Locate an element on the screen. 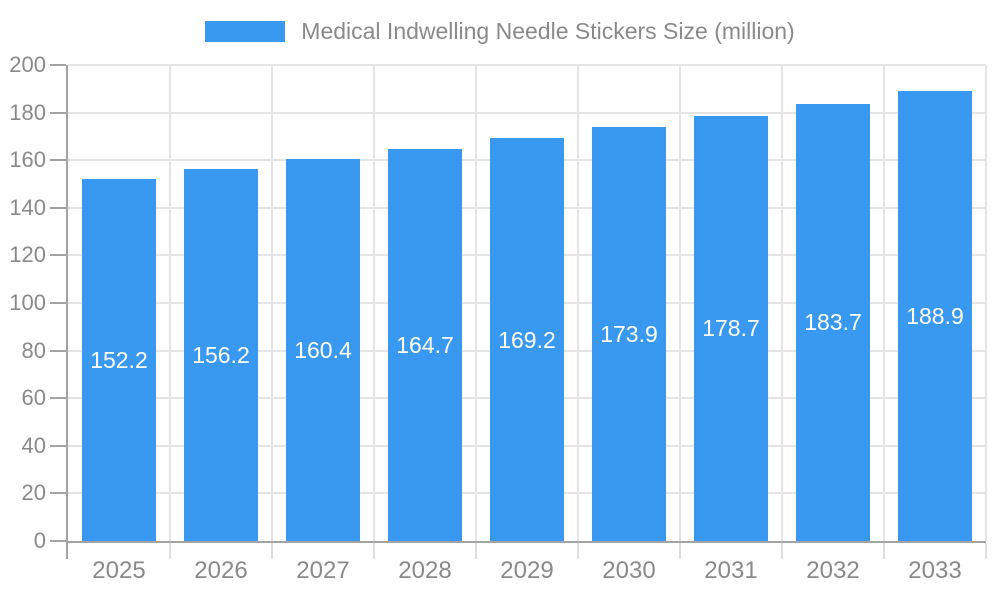 This screenshot has width=1000, height=600. bar-2025 is located at coordinates (119, 359).